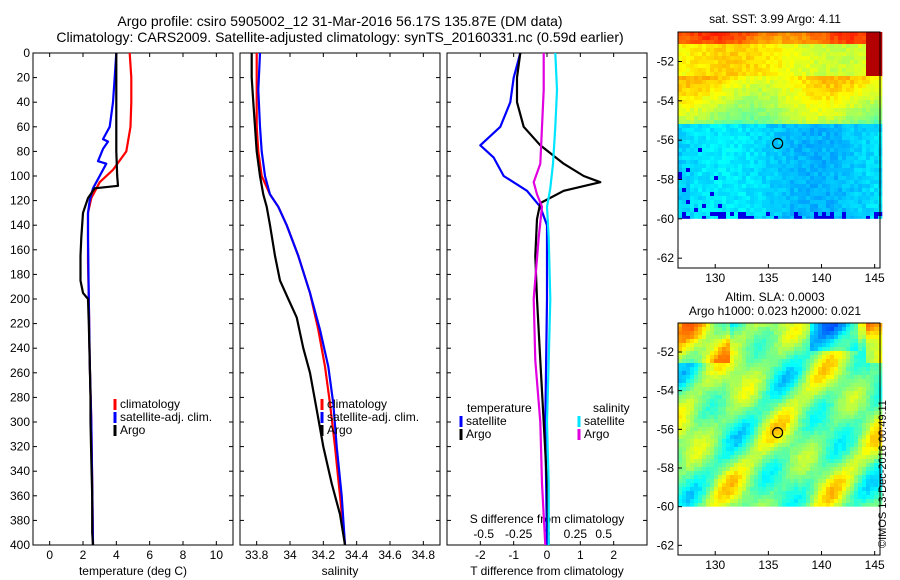 The image size is (900, 580). Describe the element at coordinates (20, 201) in the screenshot. I see `depth-tick-label: 120` at that location.